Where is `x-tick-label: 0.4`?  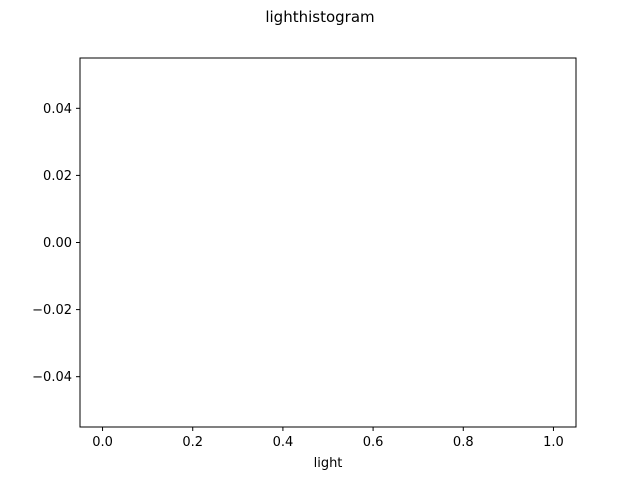 x-tick-label: 0.4 is located at coordinates (283, 442).